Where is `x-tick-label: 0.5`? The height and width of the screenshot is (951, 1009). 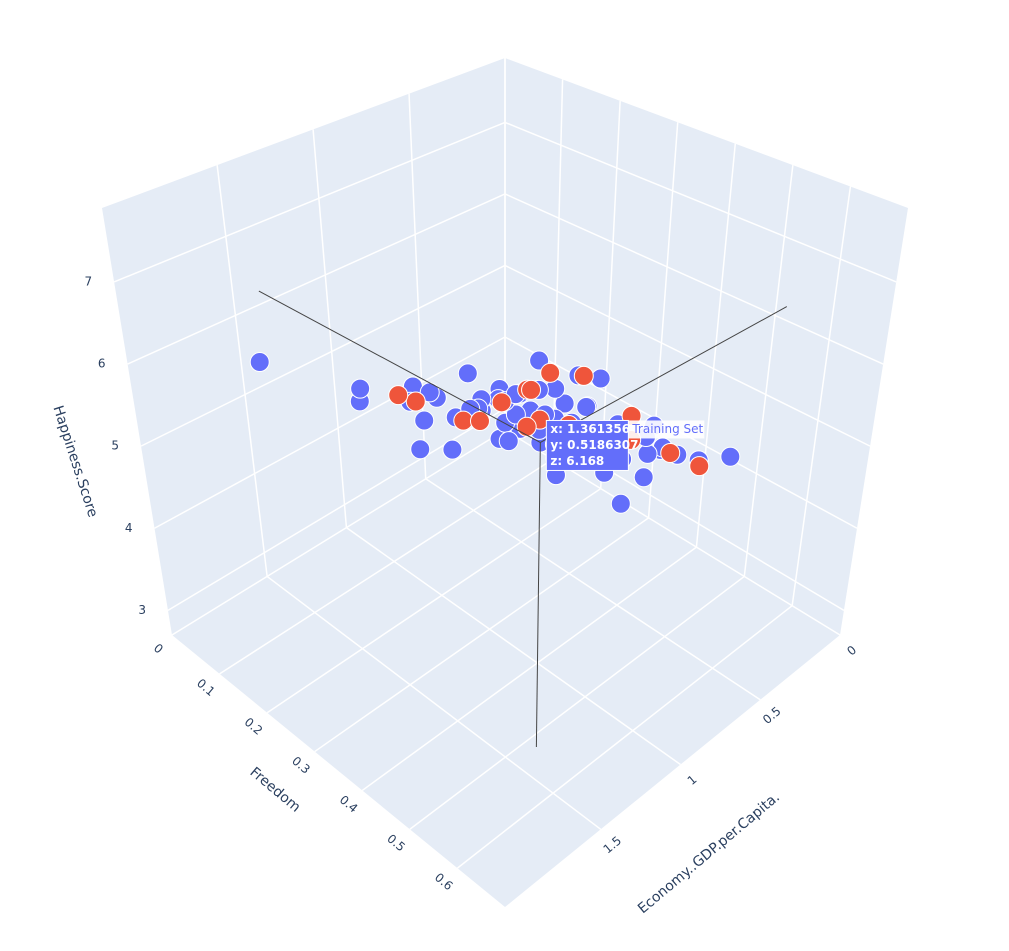
x-tick-label: 0.5 is located at coordinates (772, 715).